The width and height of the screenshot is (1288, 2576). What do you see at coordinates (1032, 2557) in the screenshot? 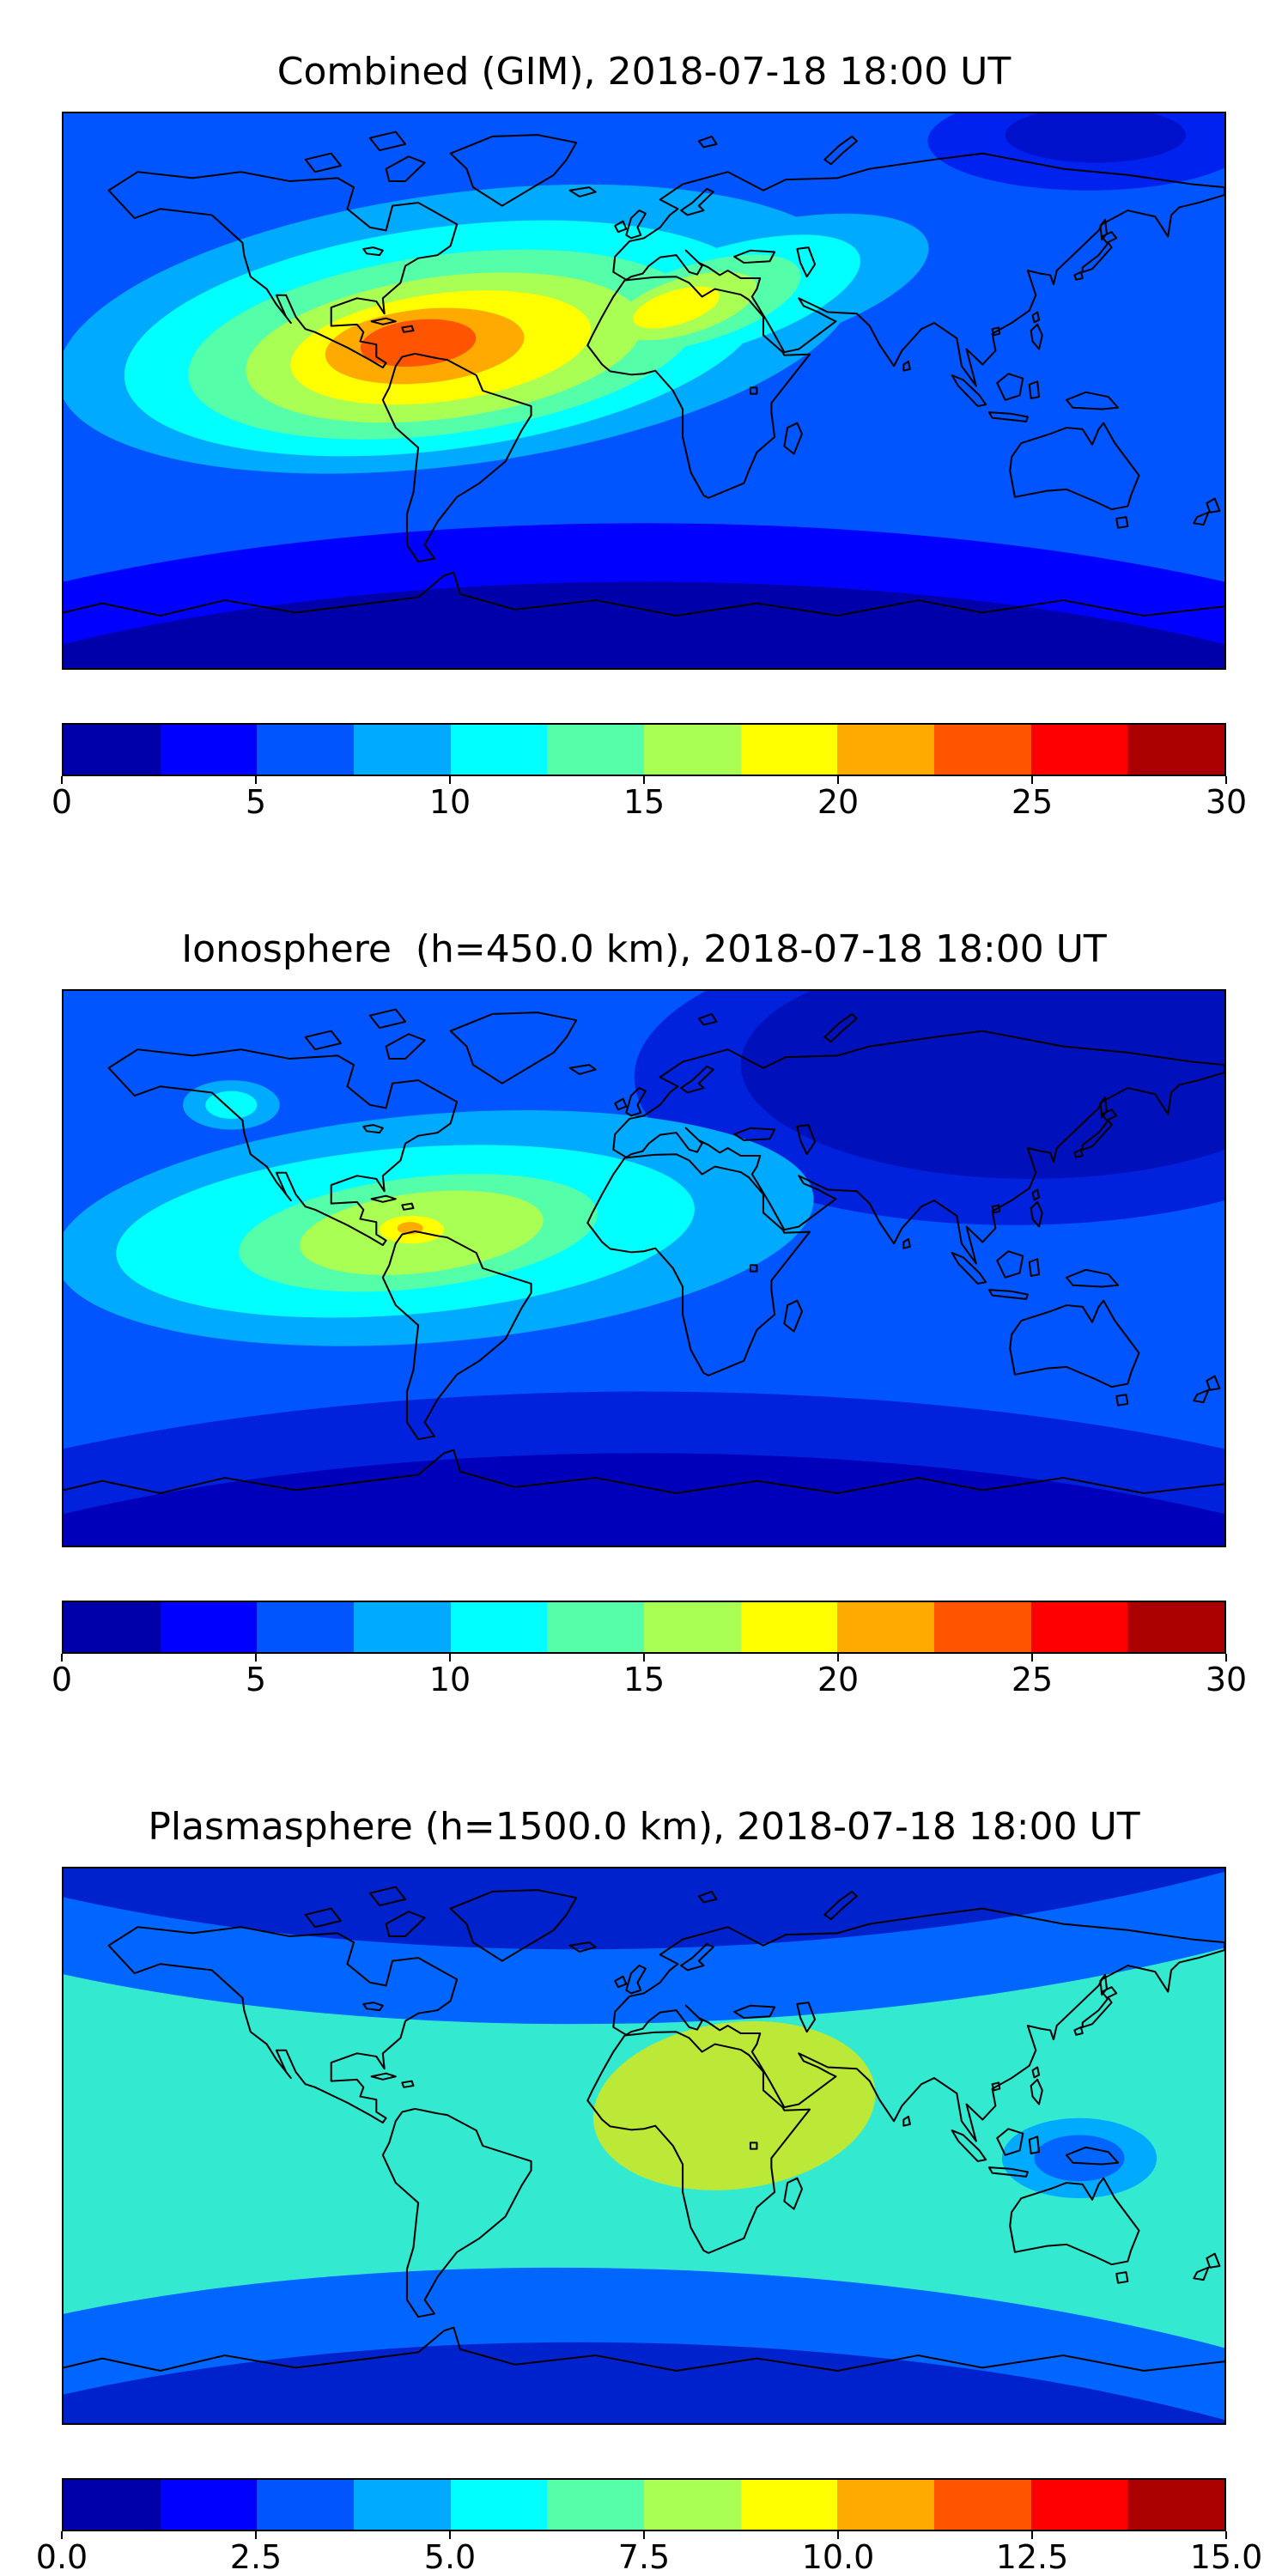
I see `colorbar-tick-label: 12.5` at bounding box center [1032, 2557].